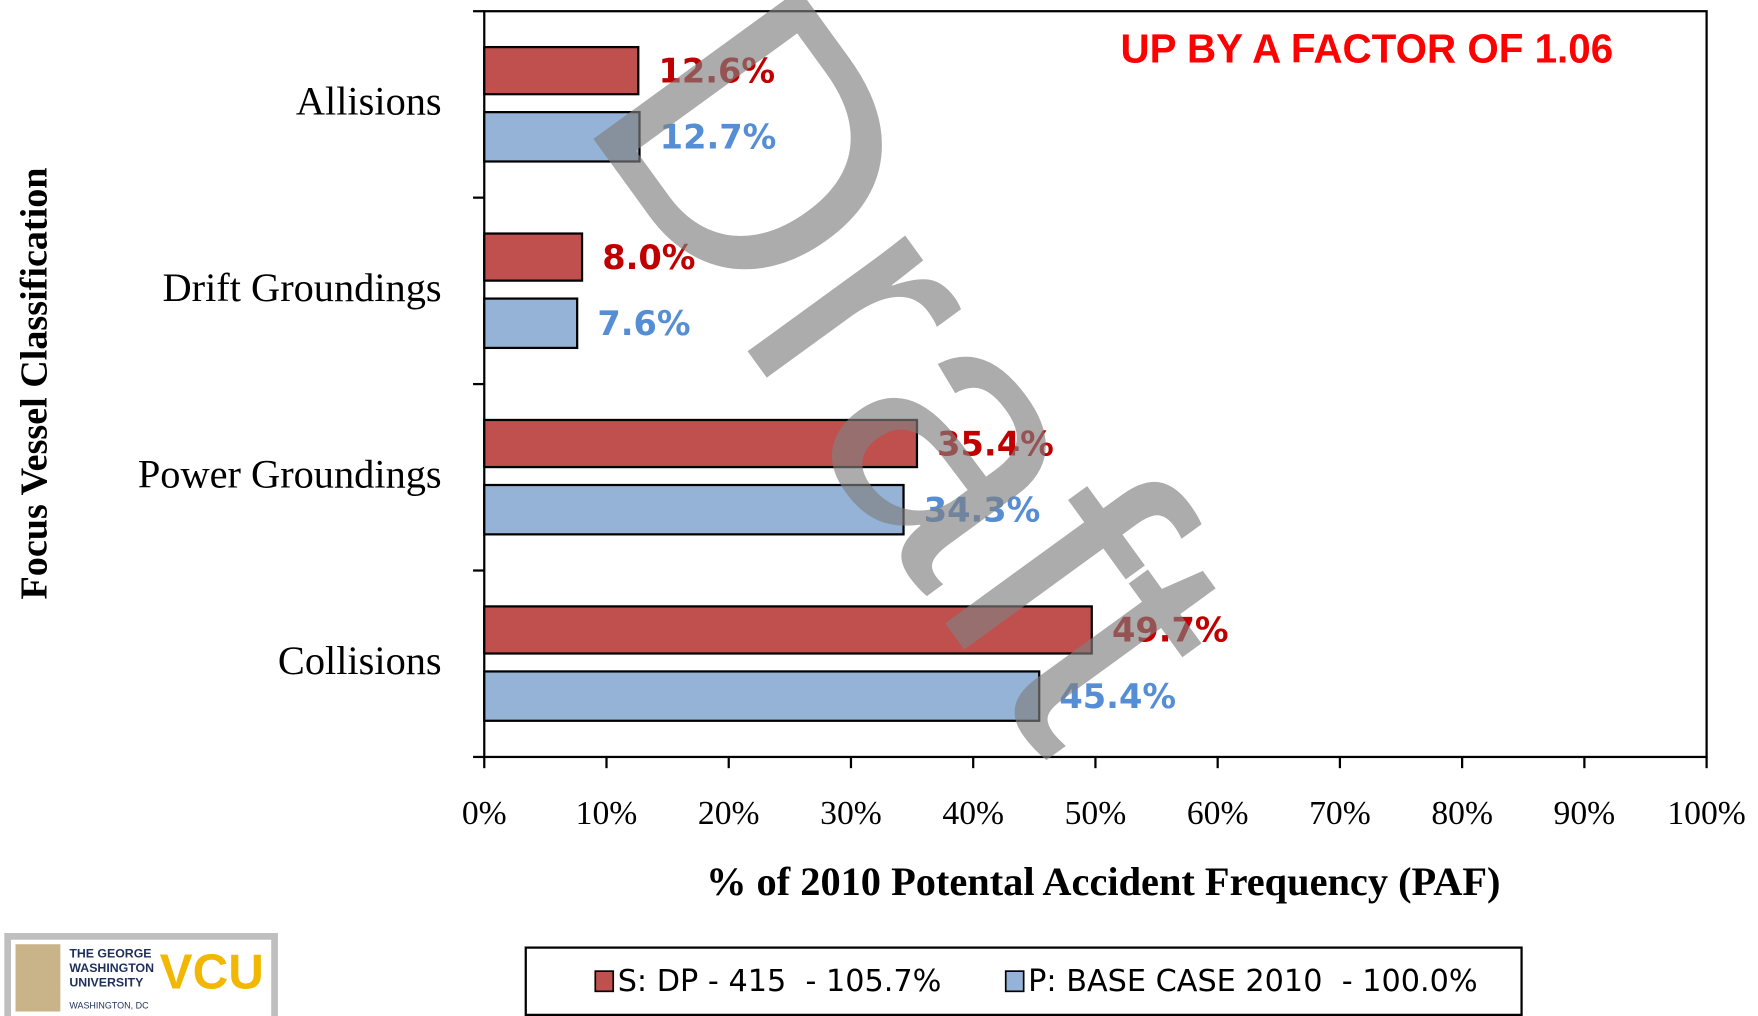  Describe the element at coordinates (718, 137) in the screenshot. I see `value-label: 12.7%` at that location.